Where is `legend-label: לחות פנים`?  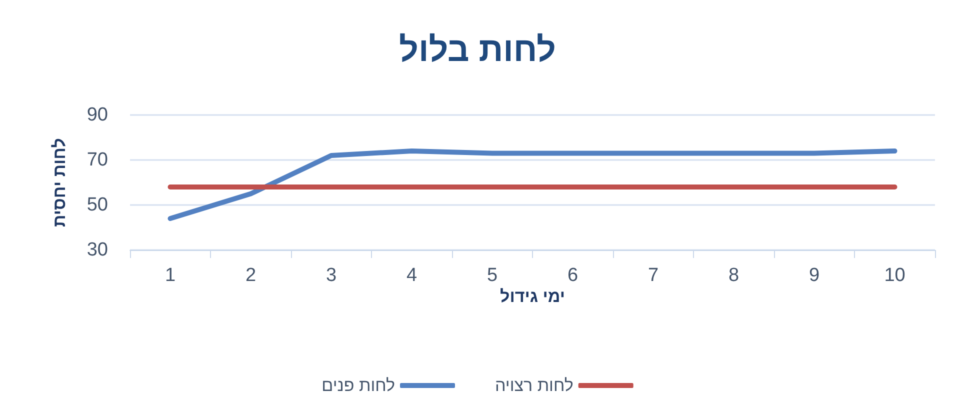 legend-label: לחות פנים is located at coordinates (358, 385).